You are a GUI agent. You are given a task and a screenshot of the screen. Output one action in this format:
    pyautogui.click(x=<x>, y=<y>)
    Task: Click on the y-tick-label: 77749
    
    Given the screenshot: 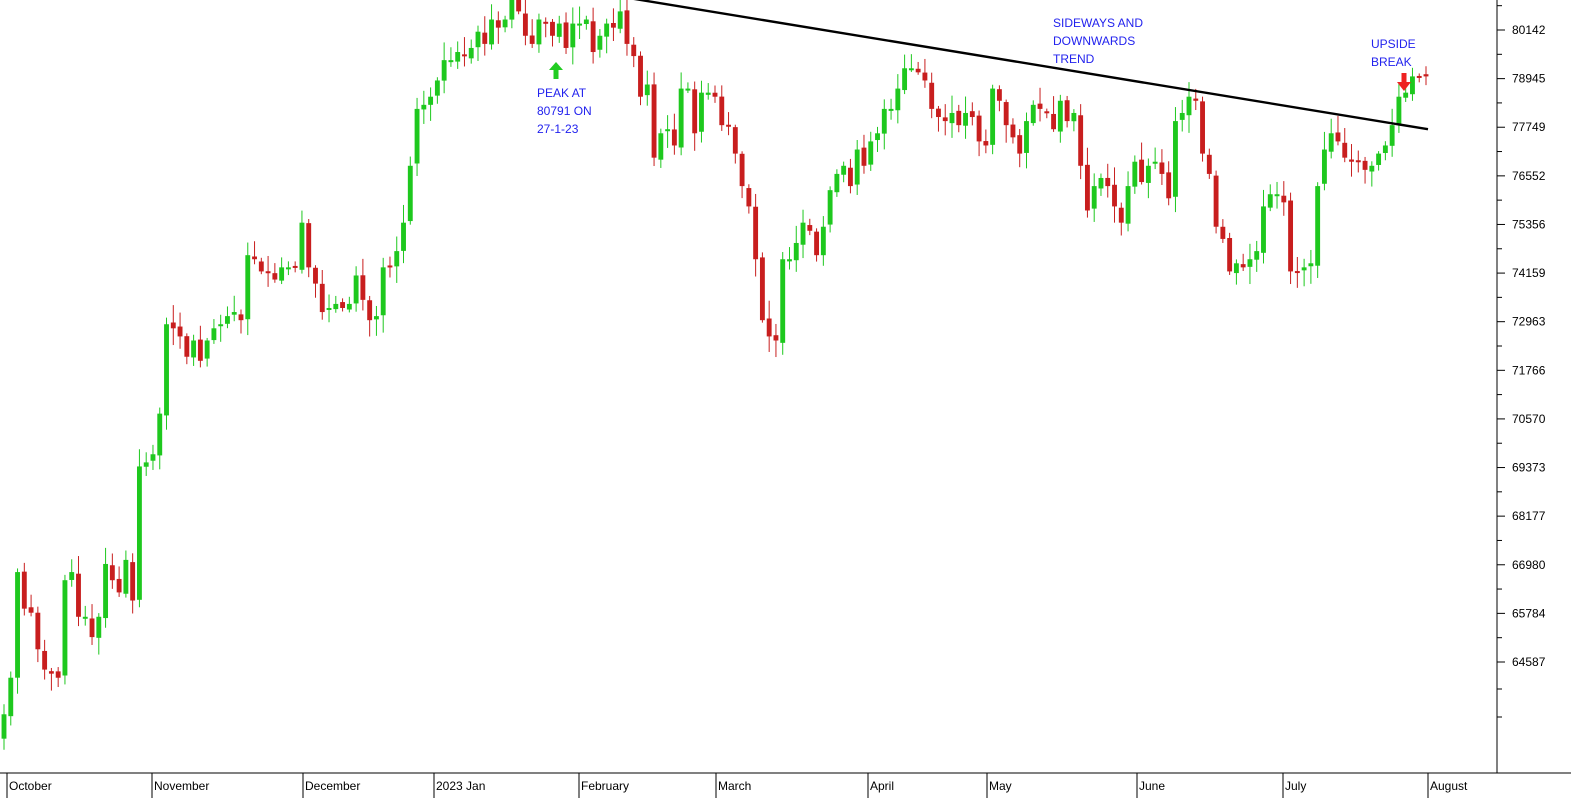 What is the action you would take?
    pyautogui.click(x=1529, y=127)
    